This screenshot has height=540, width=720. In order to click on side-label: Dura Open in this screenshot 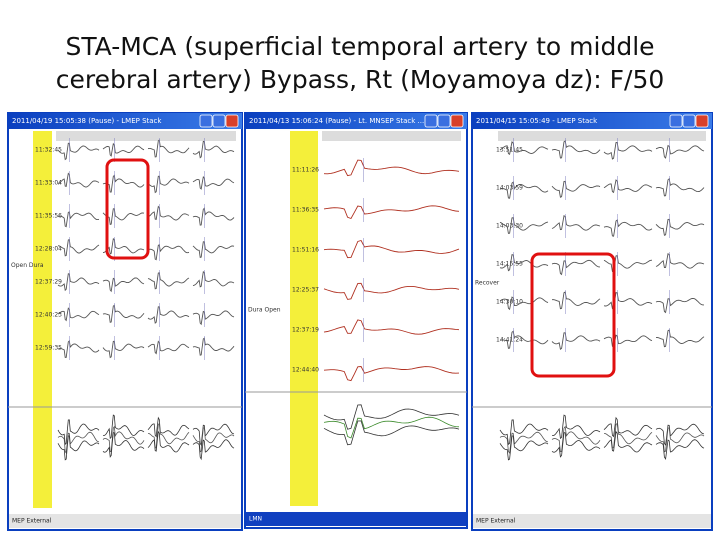, I will do `click(264, 310)`.